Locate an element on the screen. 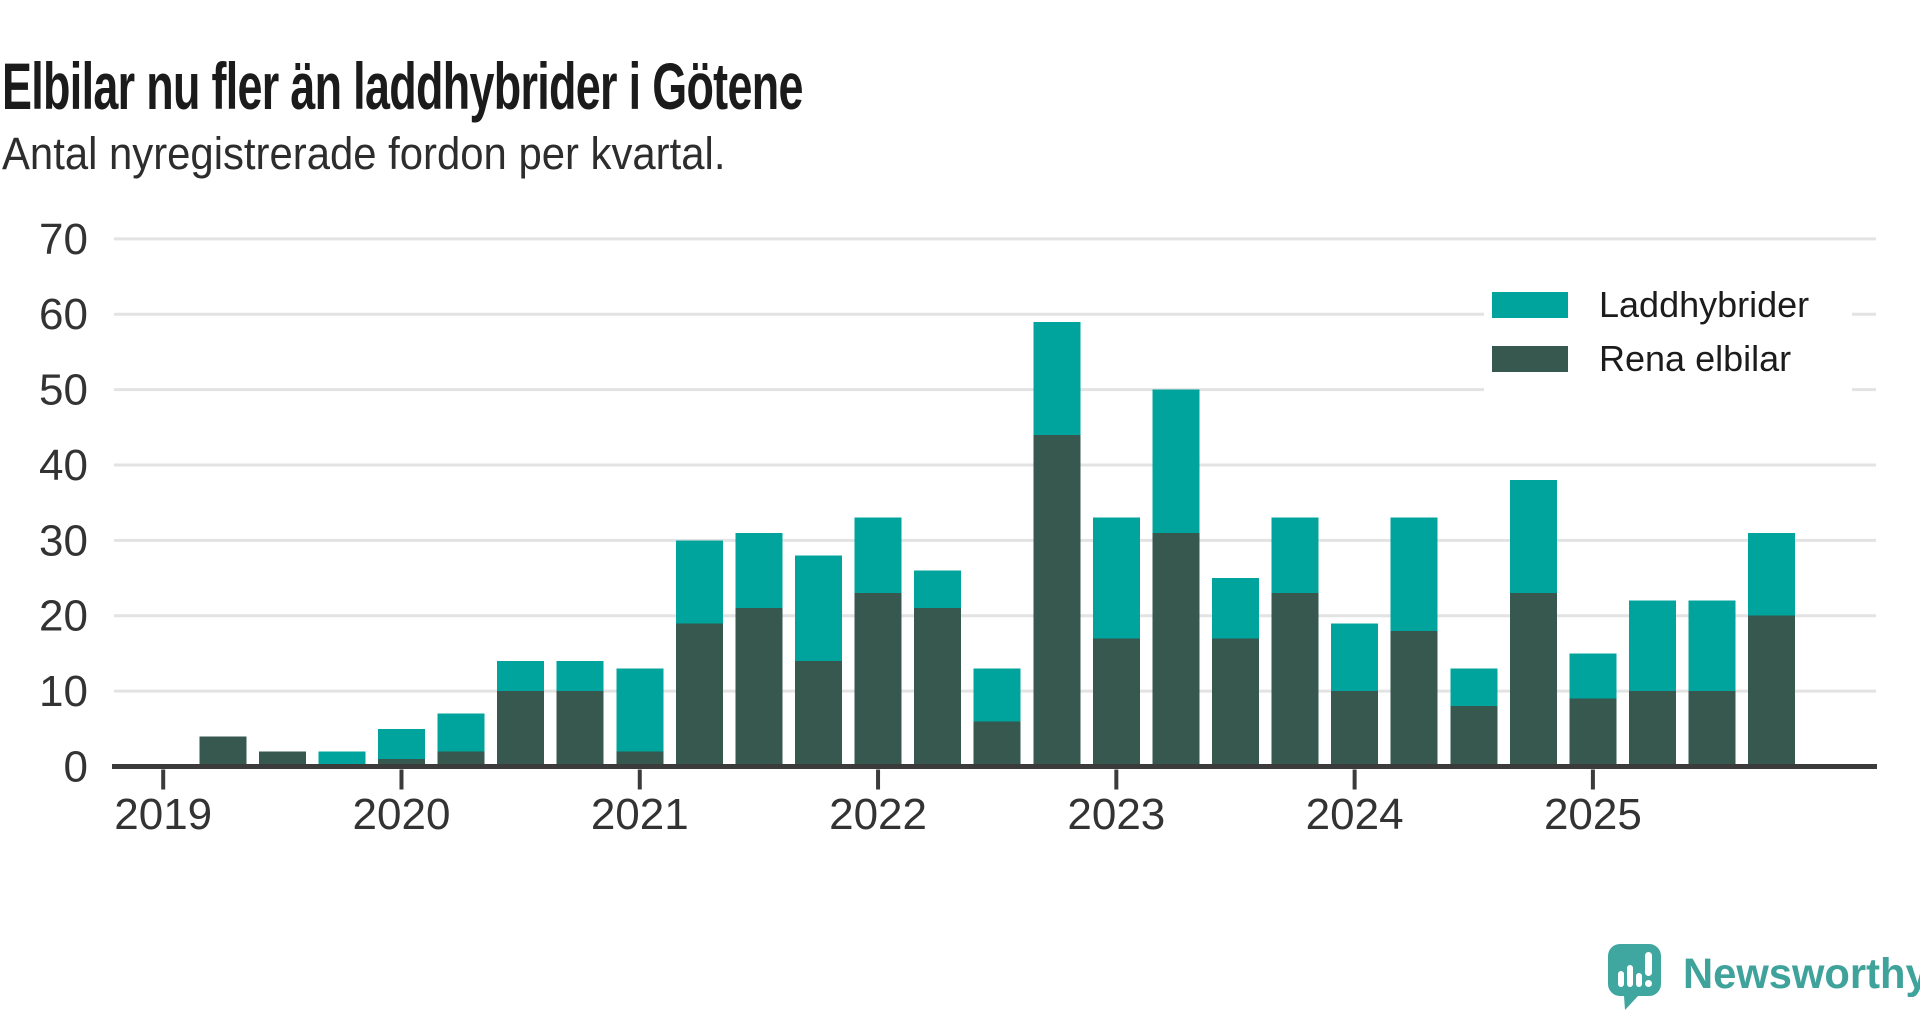 The height and width of the screenshot is (1010, 1920). x-tick-label-2021: 2021 is located at coordinates (640, 814).